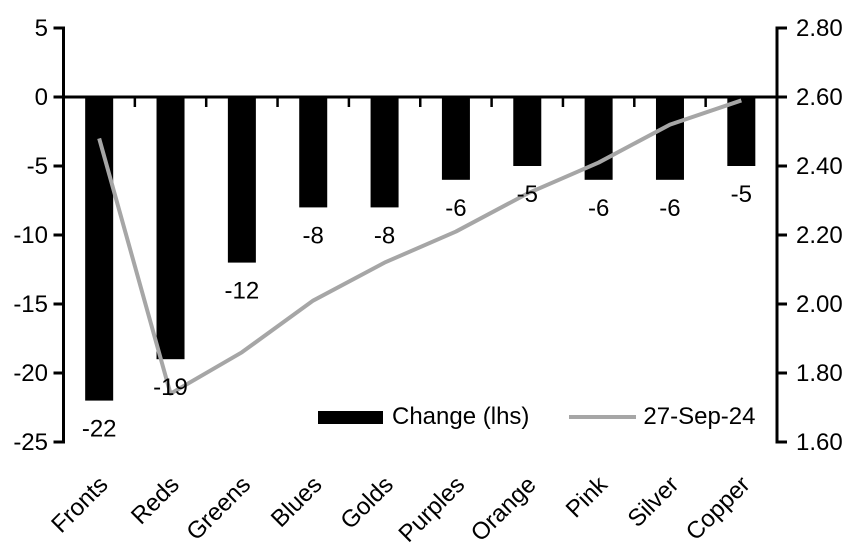 The image size is (852, 550). Describe the element at coordinates (669, 138) in the screenshot. I see `bar-silver` at that location.